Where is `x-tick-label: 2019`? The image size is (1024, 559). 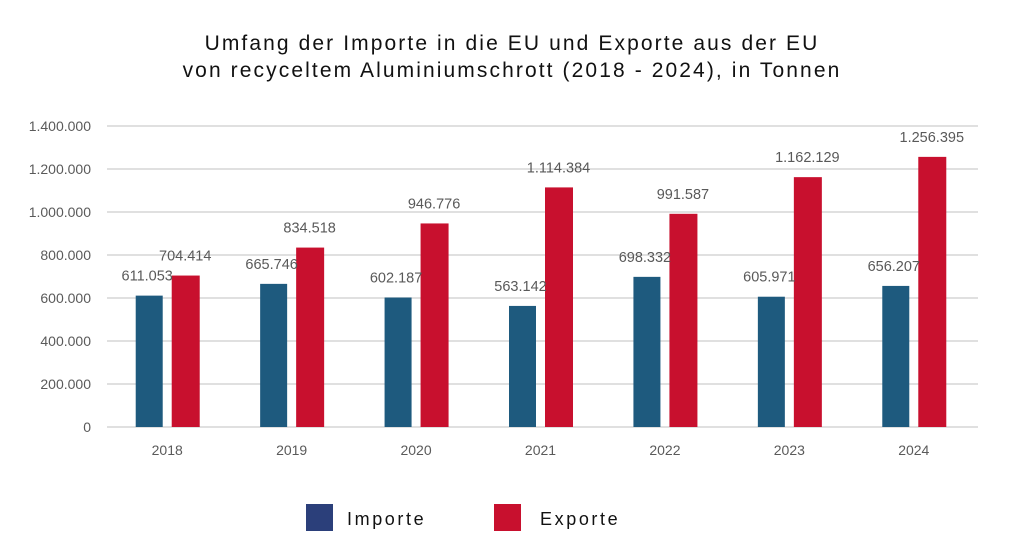 x-tick-label: 2019 is located at coordinates (291, 450).